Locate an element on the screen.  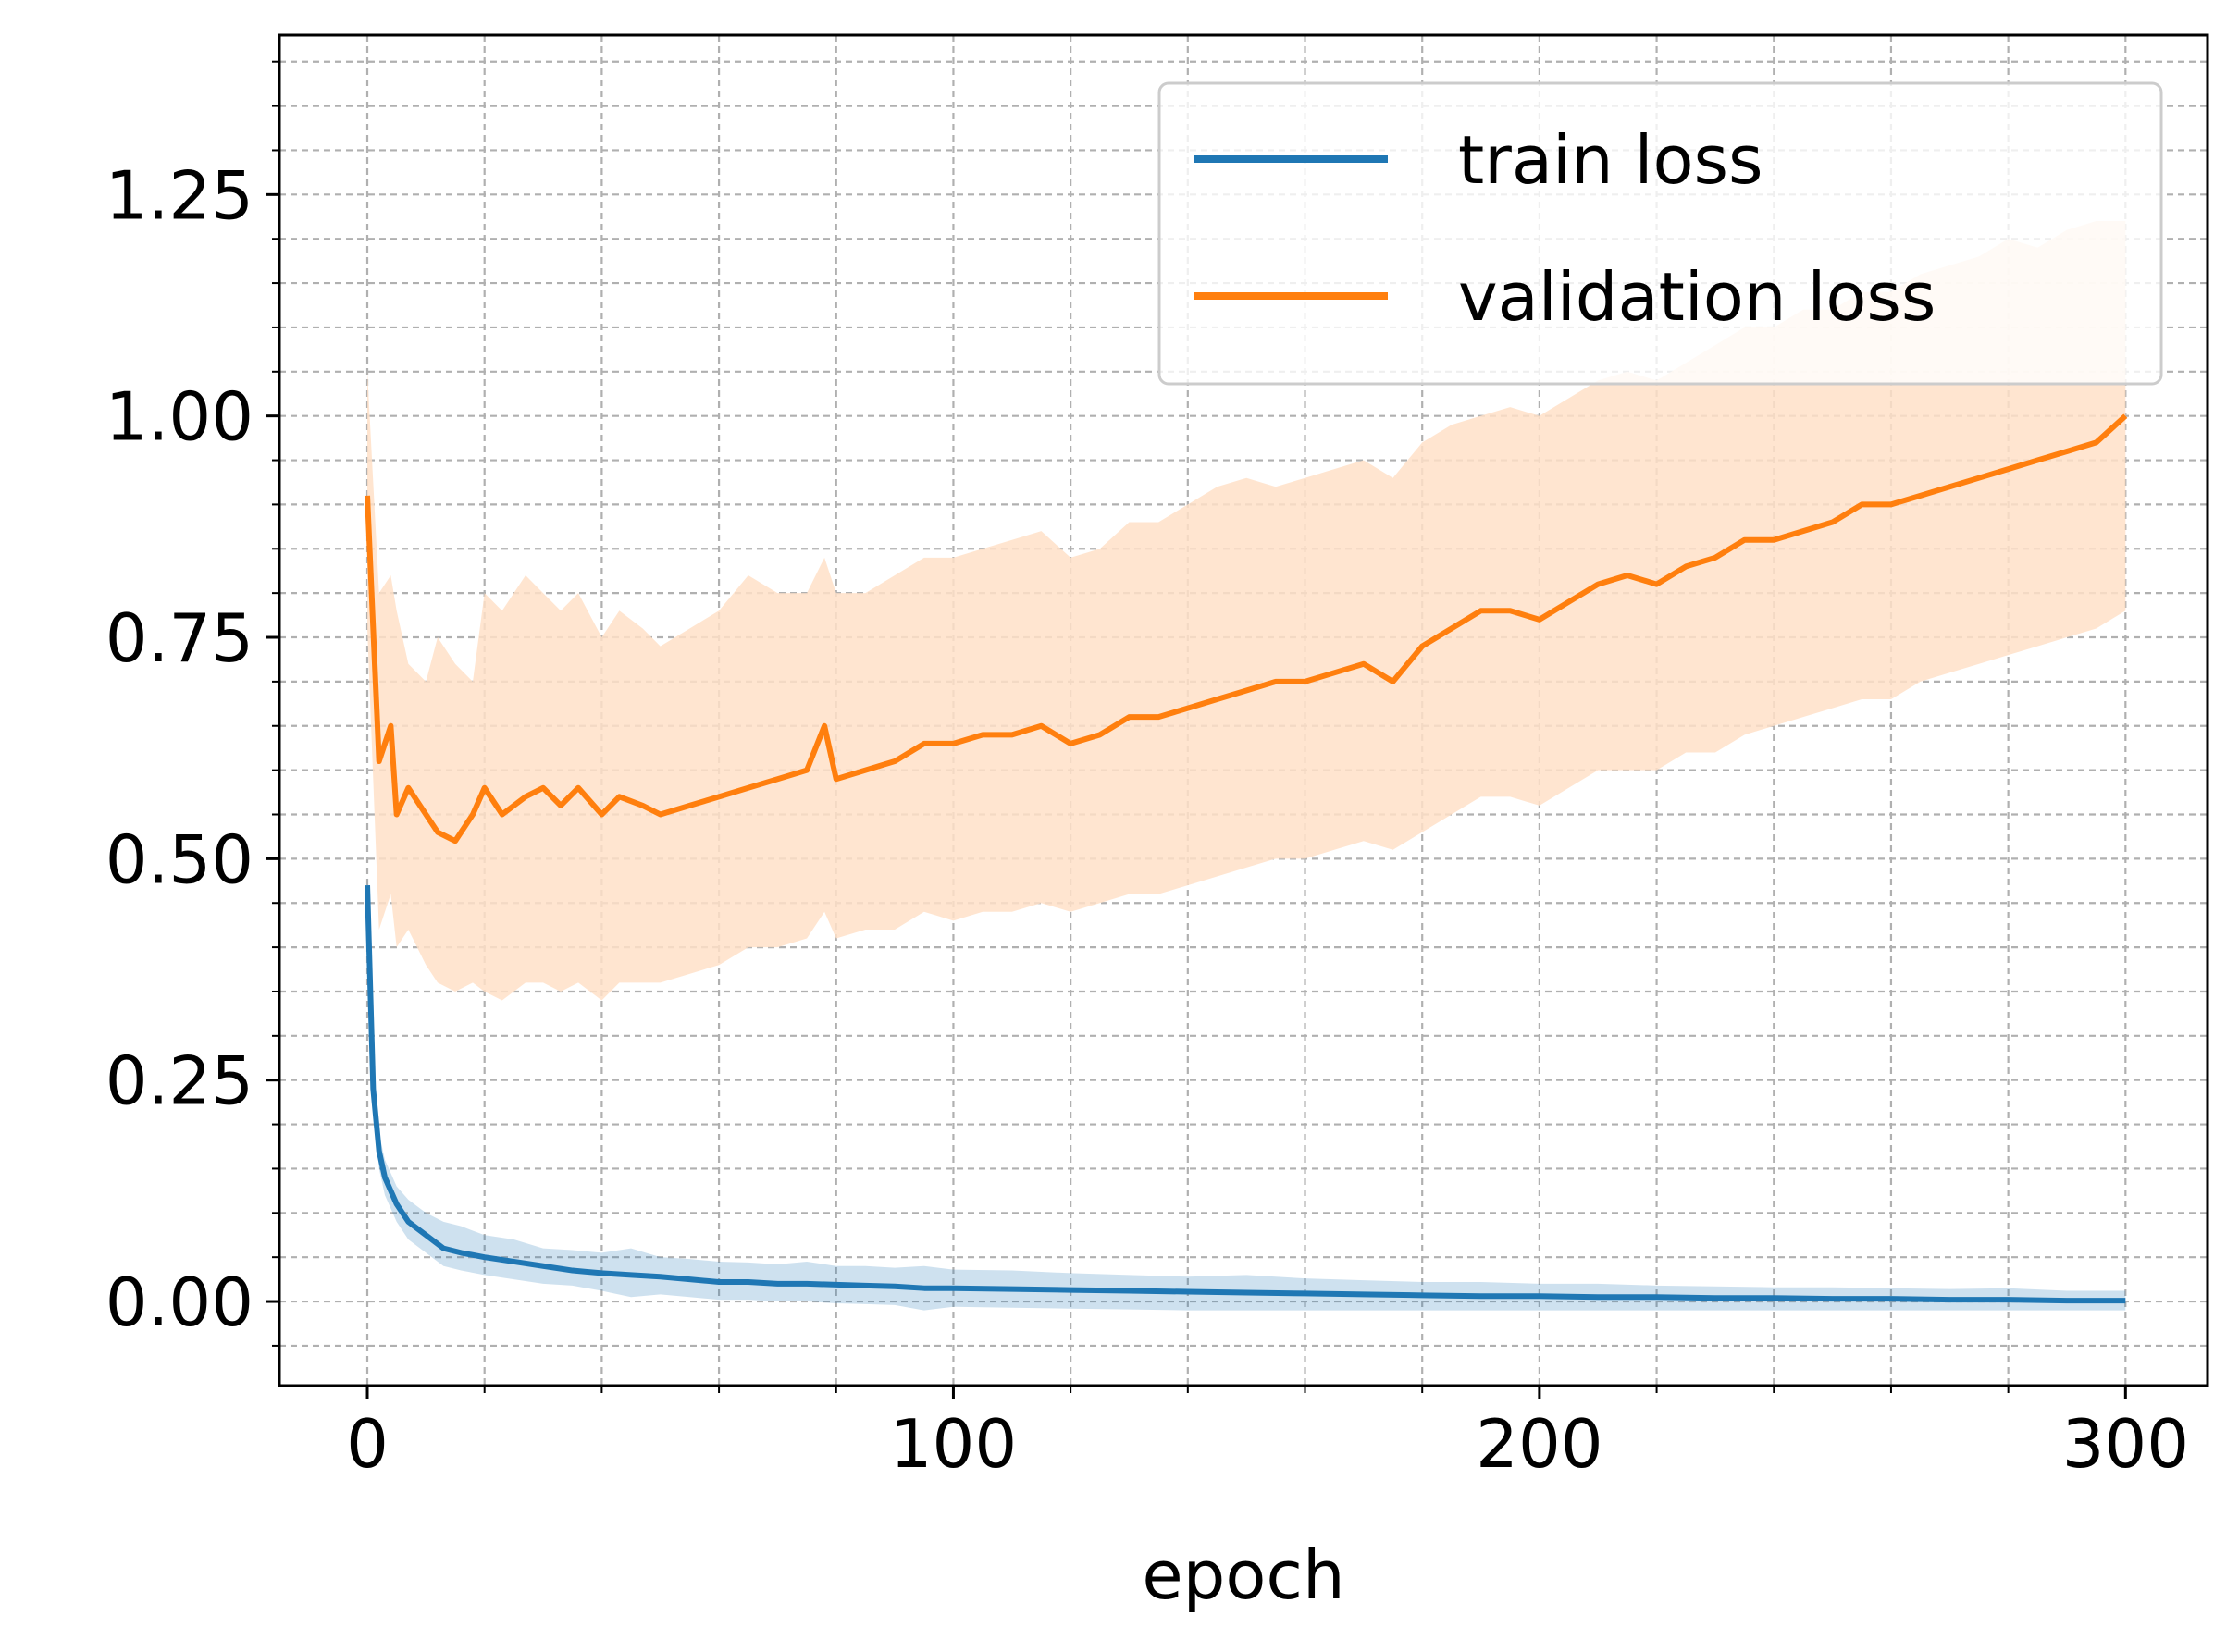
x-axis-label: epoch is located at coordinates (1243, 1575).